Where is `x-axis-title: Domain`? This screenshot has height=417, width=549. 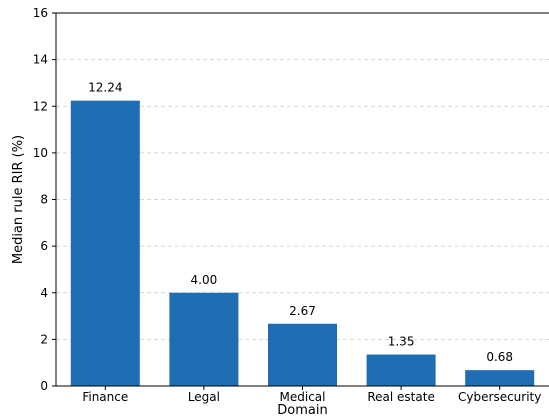 x-axis-title: Domain is located at coordinates (302, 410).